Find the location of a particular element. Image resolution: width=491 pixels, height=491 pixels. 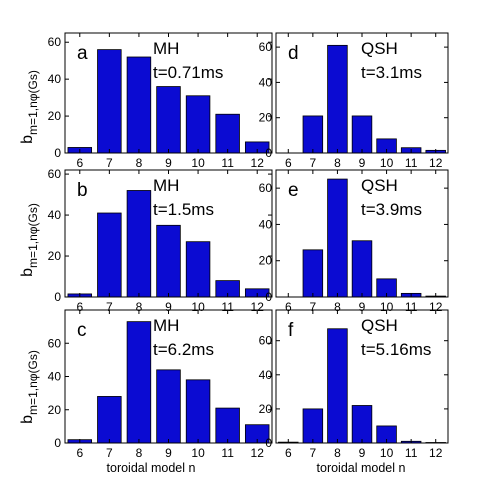

panel-d: 0 20 40 60 6 7 8 9 10 11 12 d QSH t=3.1ms is located at coordinates (354, 101).